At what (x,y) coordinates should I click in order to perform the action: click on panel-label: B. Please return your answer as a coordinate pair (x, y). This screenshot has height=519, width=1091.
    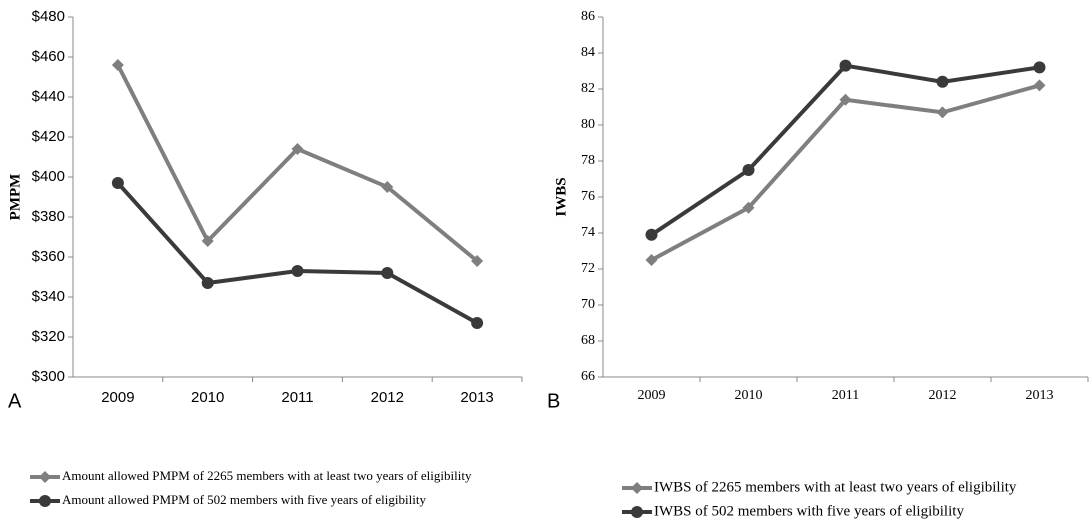
    Looking at the image, I should click on (553, 401).